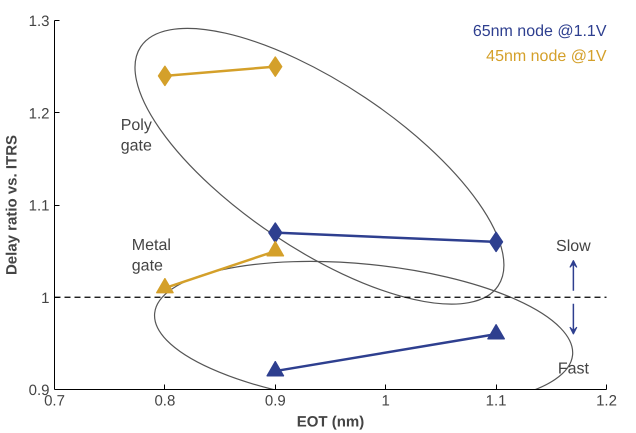  Describe the element at coordinates (39, 21) in the screenshot. I see `y-tick-label: 1.3` at that location.